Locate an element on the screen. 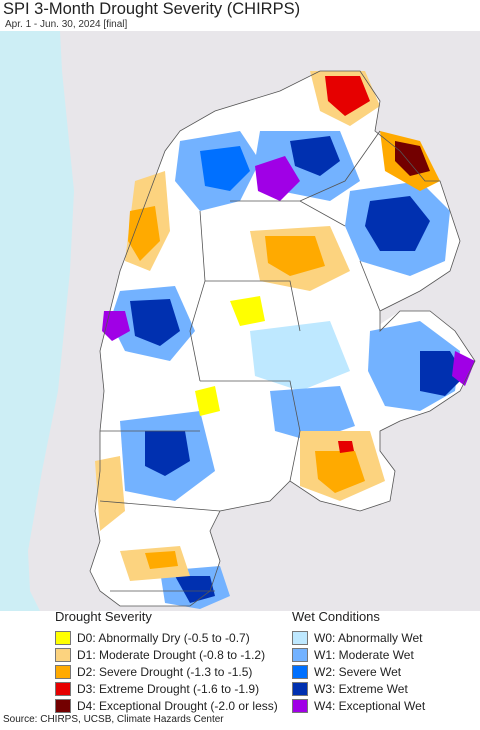  legend-label-d3: D3: Extreme Drought (-1.6 to -1.9) is located at coordinates (168, 688).